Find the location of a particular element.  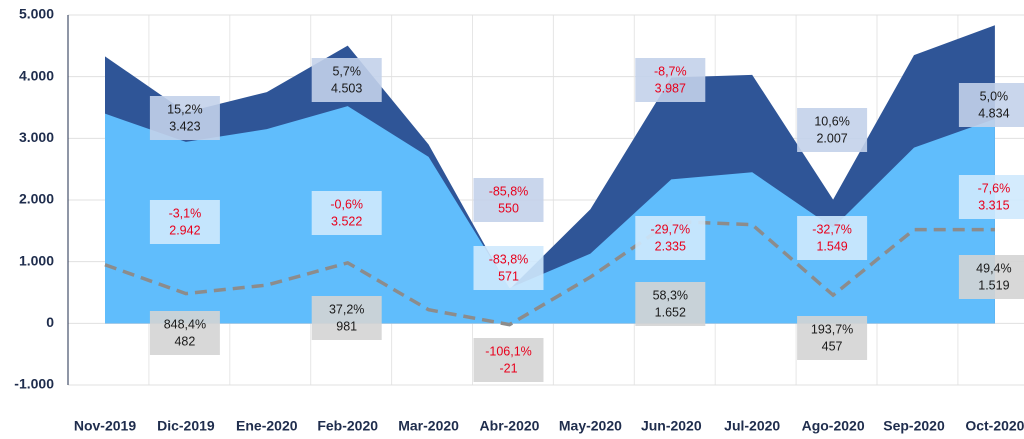

change-label: -7,6% is located at coordinates (994, 188).